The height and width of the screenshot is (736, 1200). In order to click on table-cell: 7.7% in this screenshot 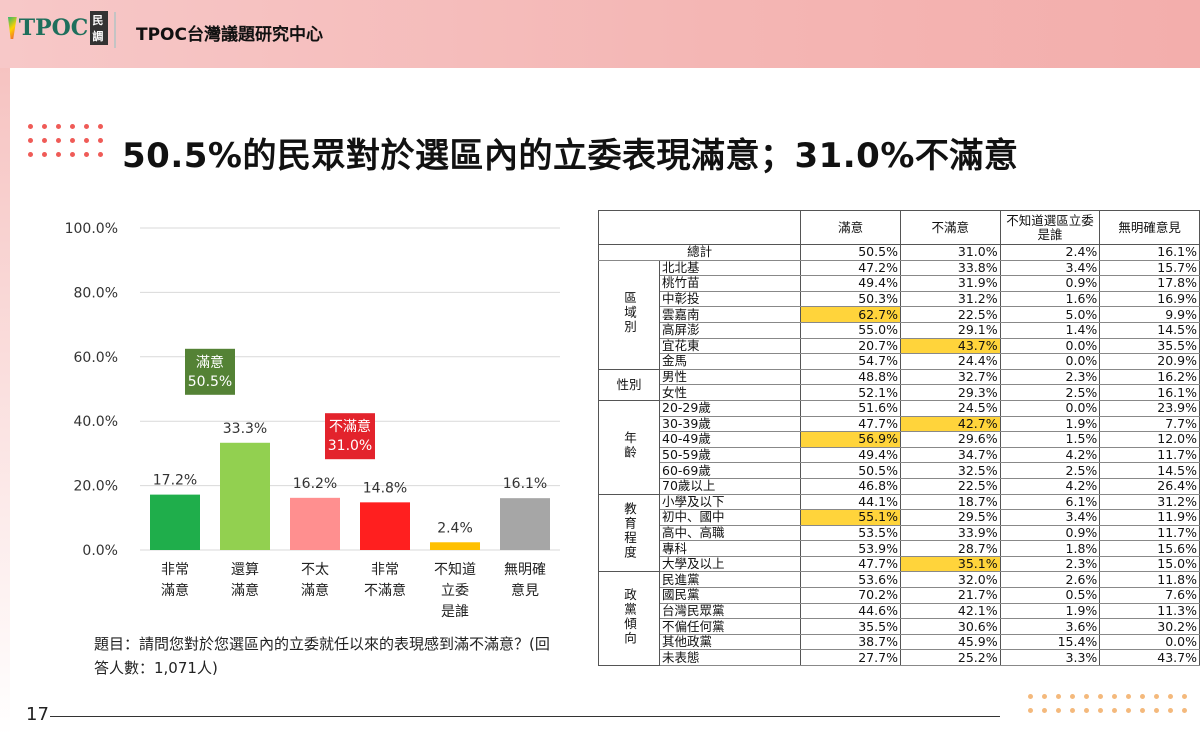, I will do `click(1149, 424)`.